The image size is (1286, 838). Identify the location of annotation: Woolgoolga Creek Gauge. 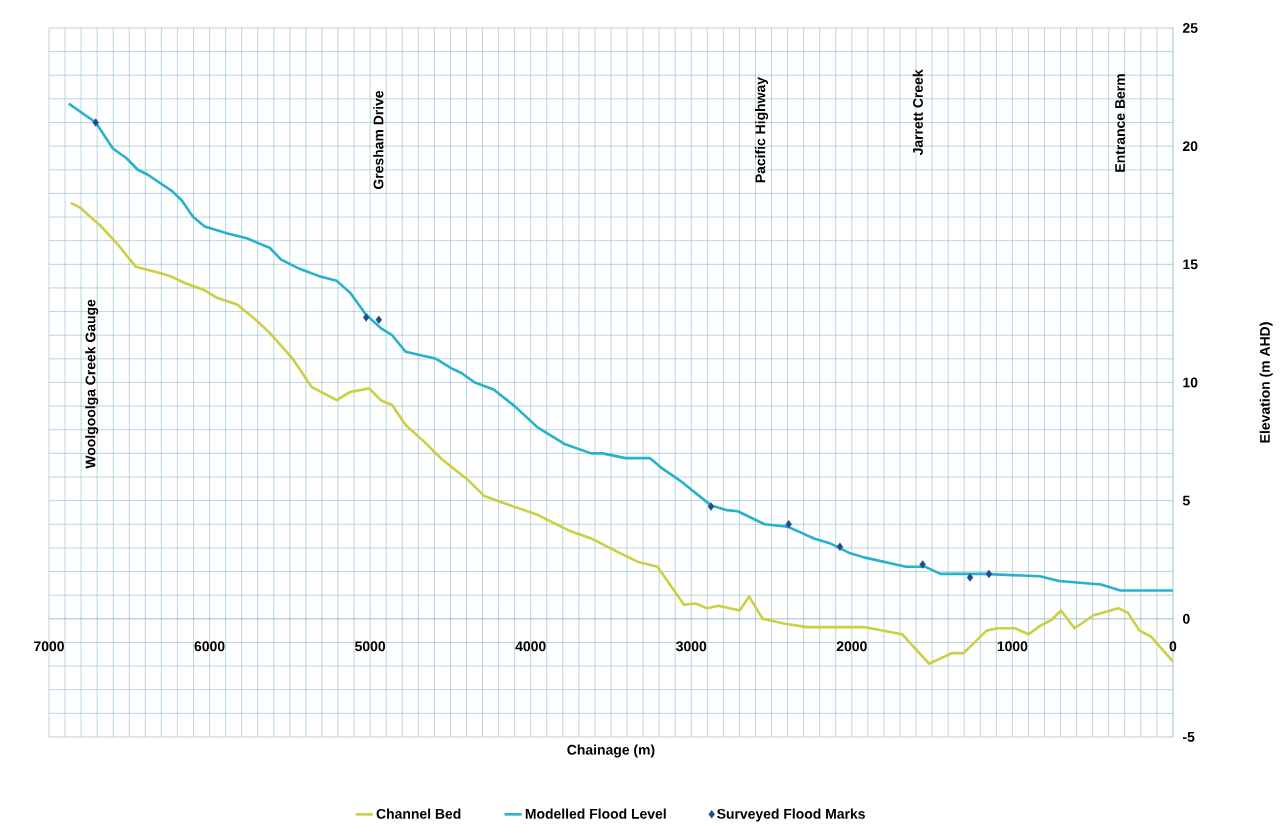
(92, 384).